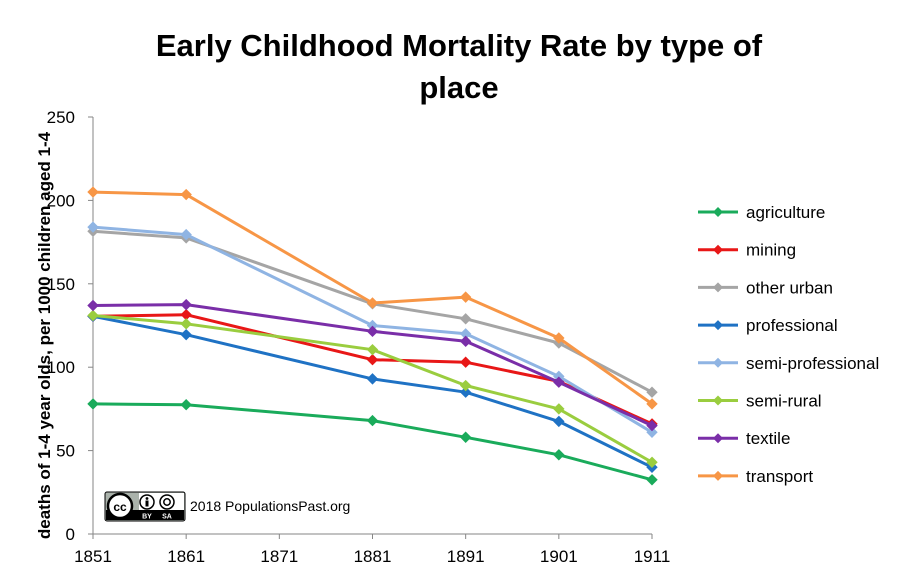  I want to click on y-tick-label: 0, so click(70, 534).